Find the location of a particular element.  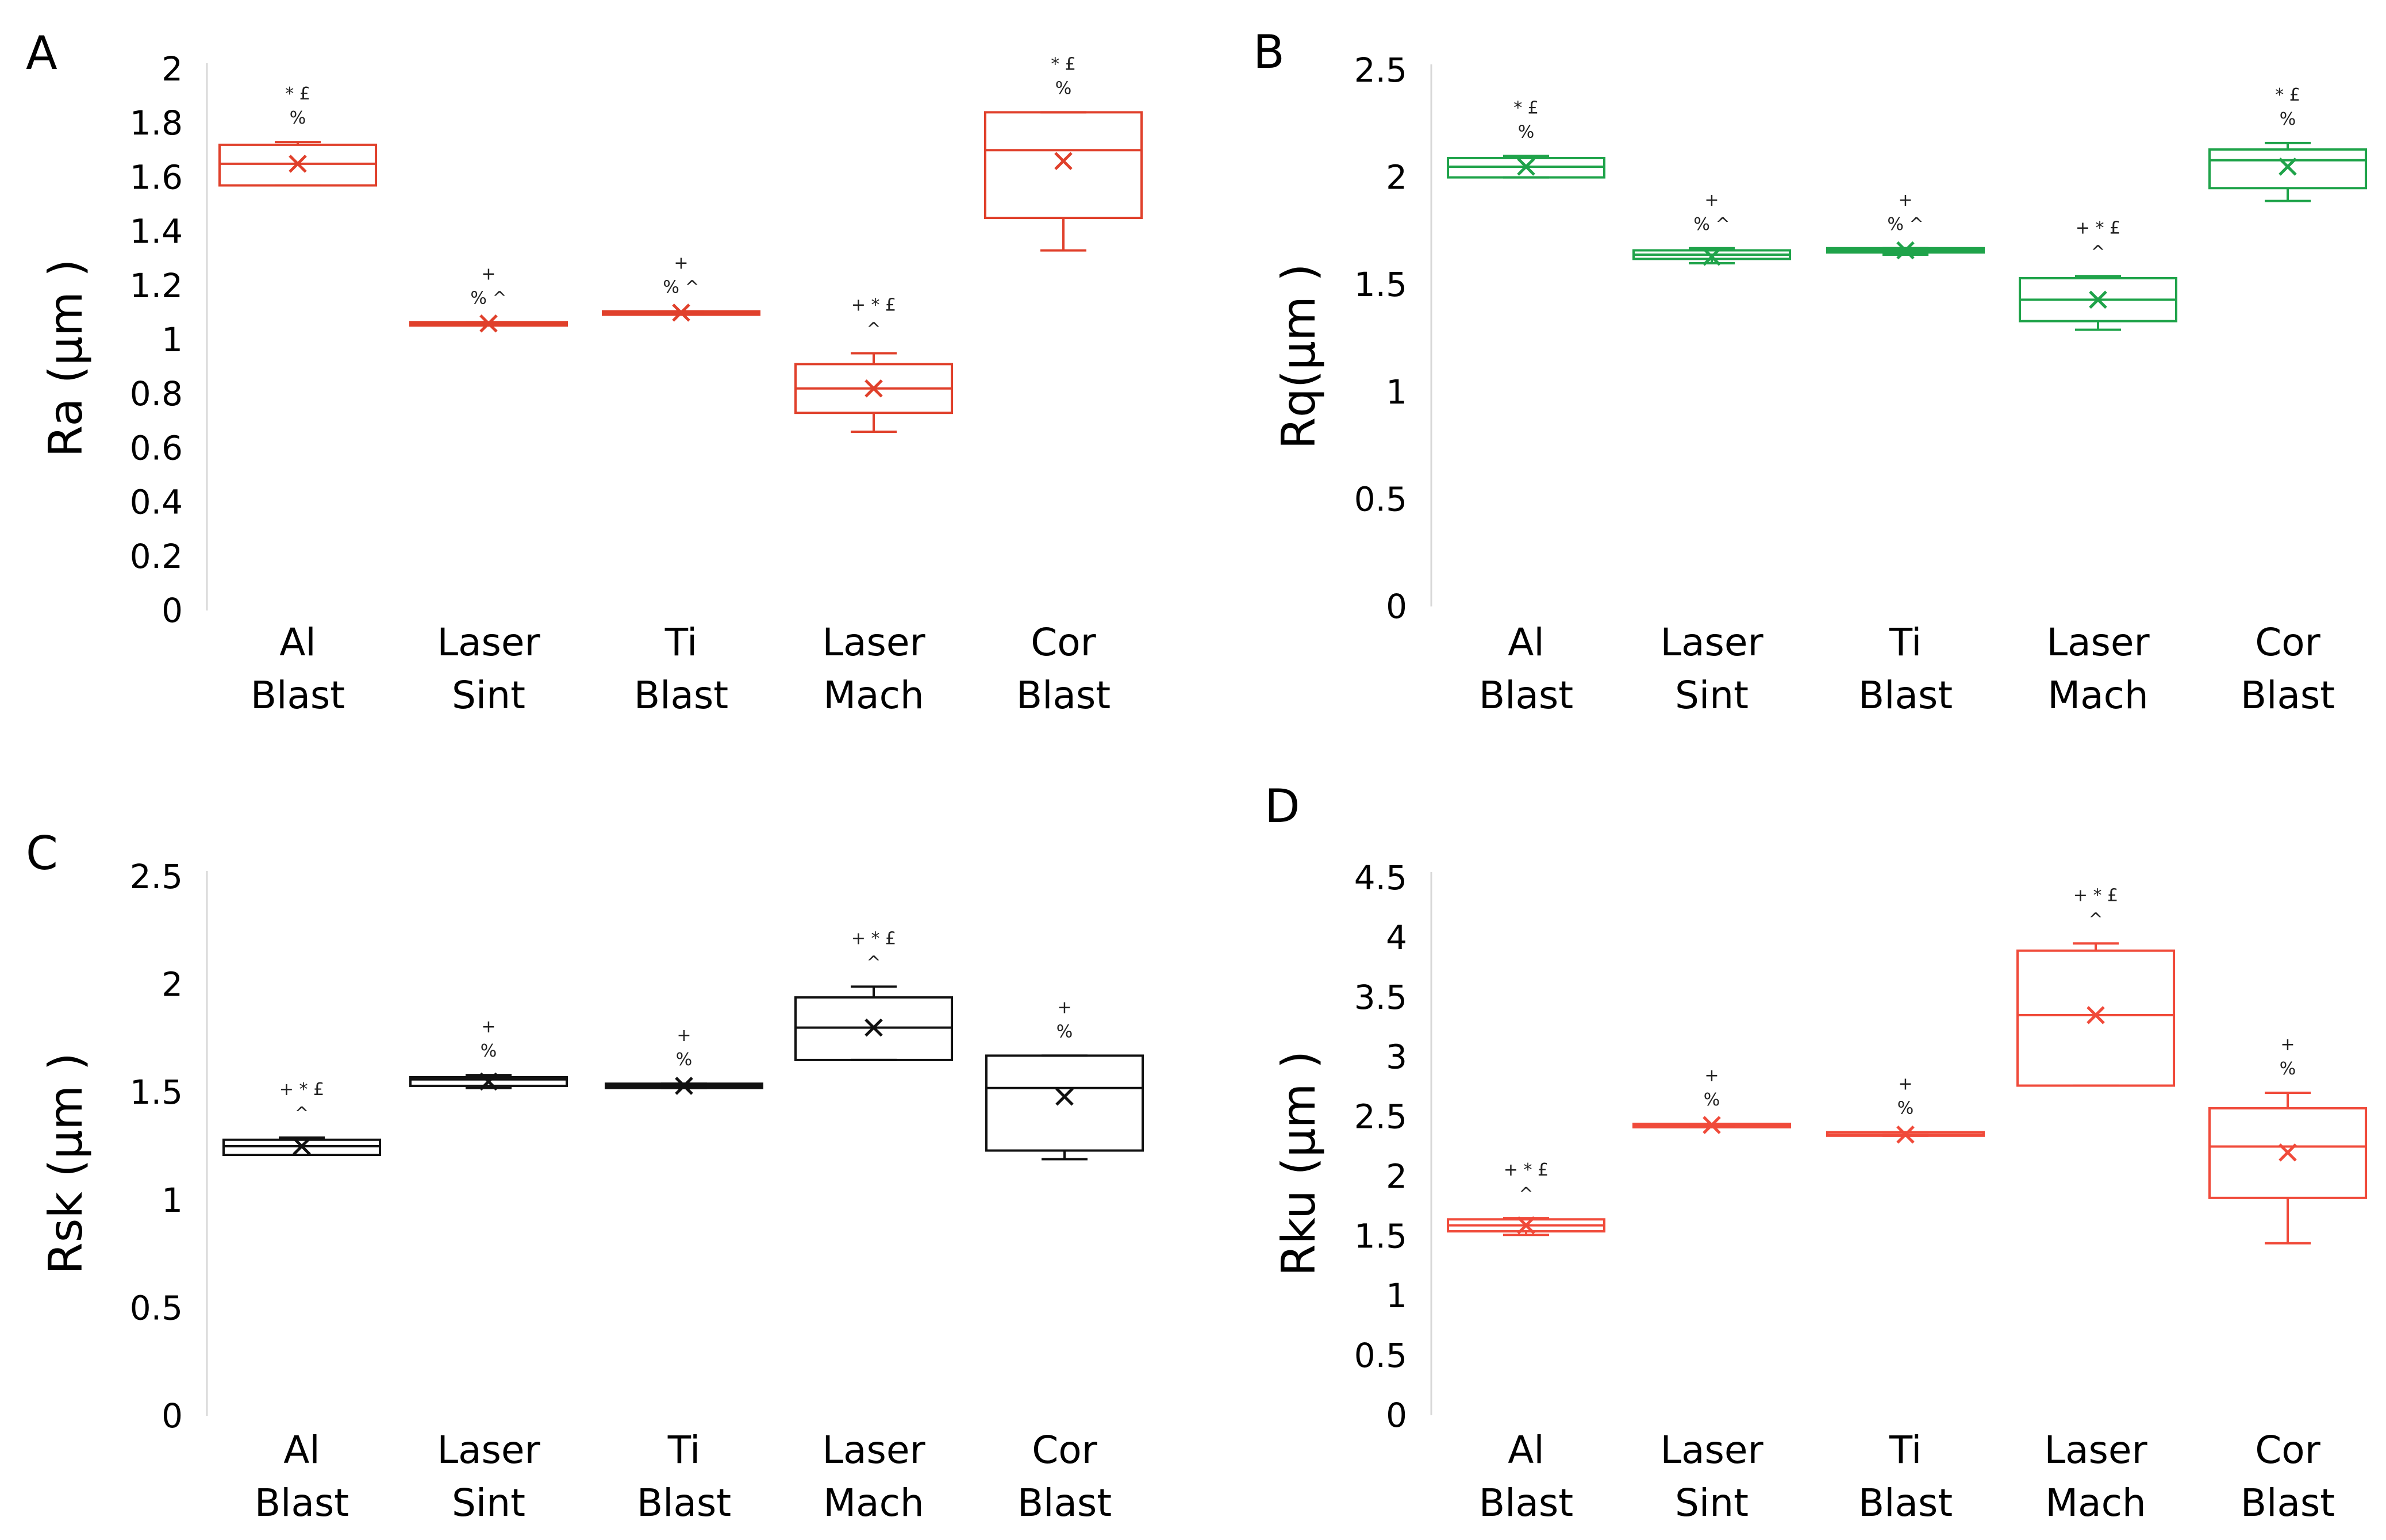

box-1: +% is located at coordinates (488, 1054).